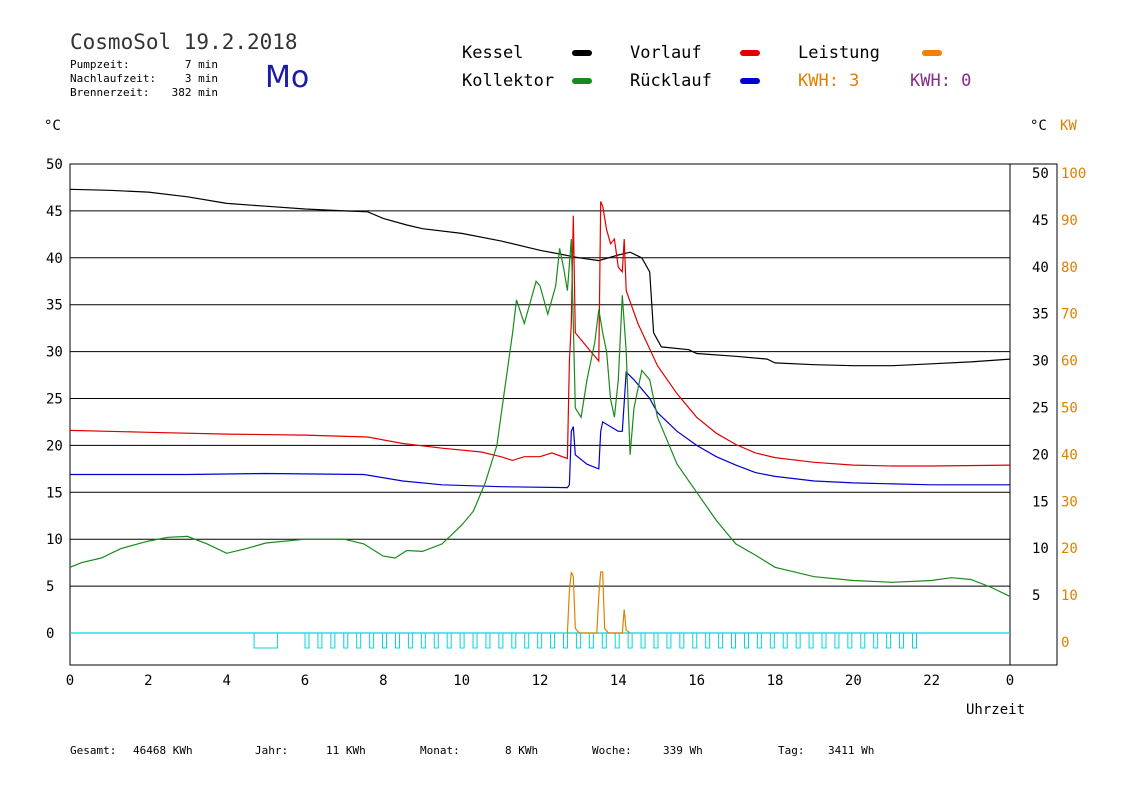  I want to click on x-axis-label: Uhrzeit, so click(996, 710).